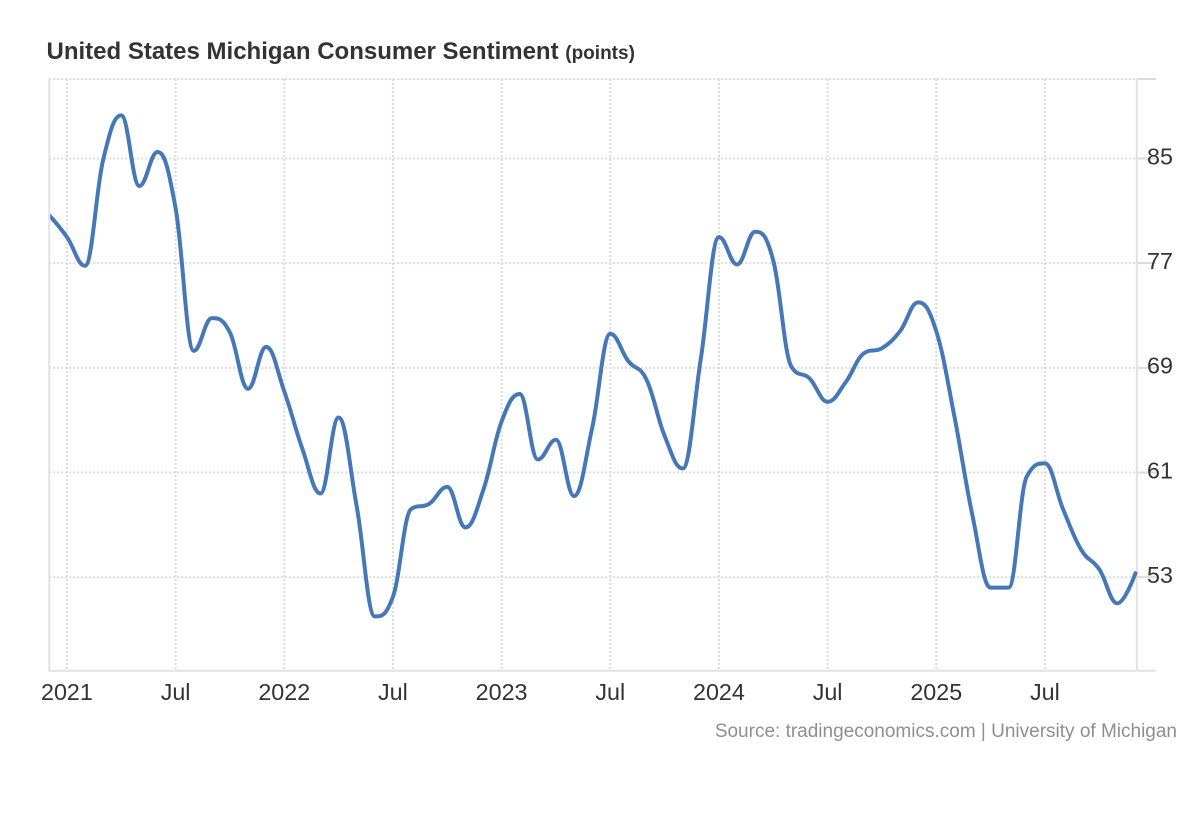 This screenshot has width=1200, height=820. Describe the element at coordinates (936, 692) in the screenshot. I see `svg-text: 2025` at that location.